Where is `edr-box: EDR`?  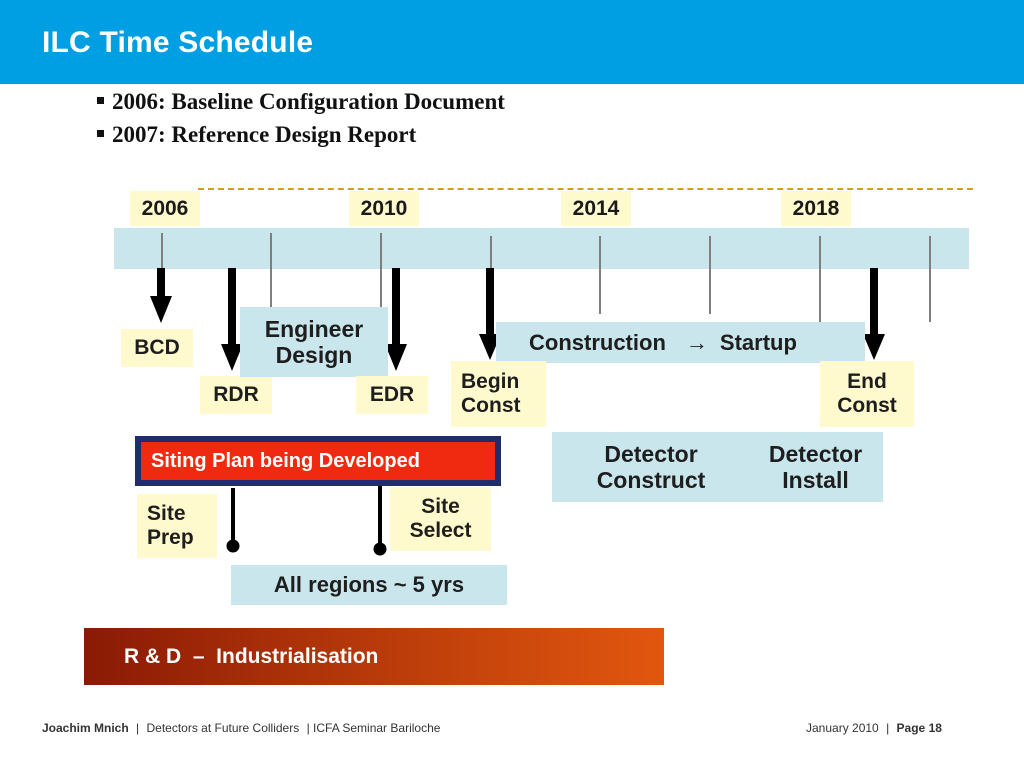
edr-box: EDR is located at coordinates (392, 395).